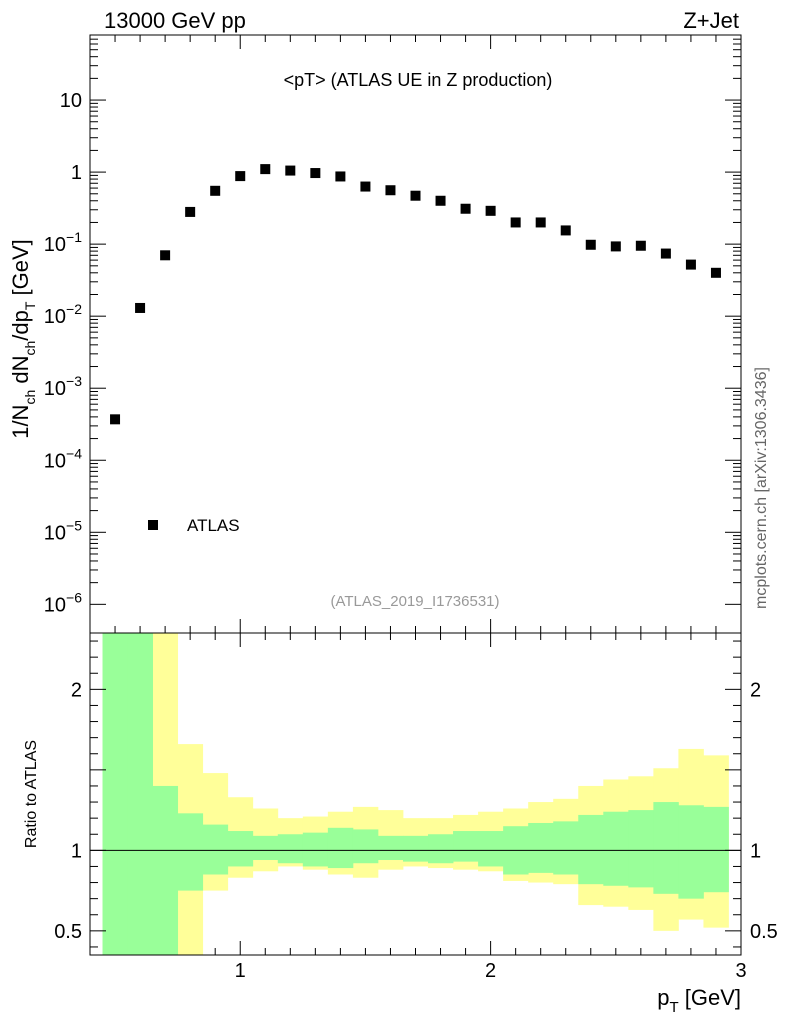 The image size is (786, 1024). I want to click on top-y-tick-label: 10⁻³, so click(63, 386).